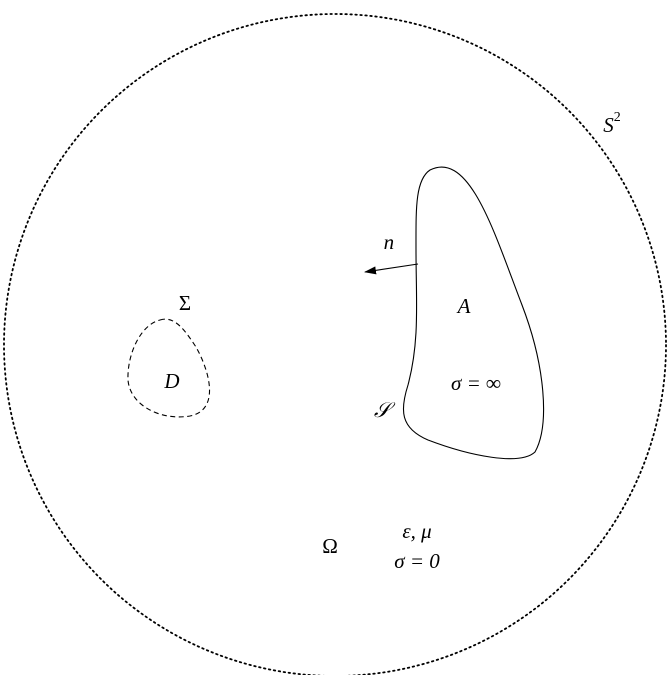 The height and width of the screenshot is (675, 668). I want to click on conductor-label: A, so click(463, 306).